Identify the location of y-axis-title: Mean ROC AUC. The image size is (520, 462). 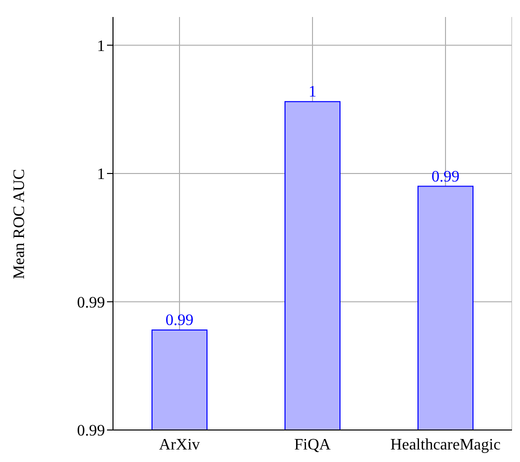
(20, 223).